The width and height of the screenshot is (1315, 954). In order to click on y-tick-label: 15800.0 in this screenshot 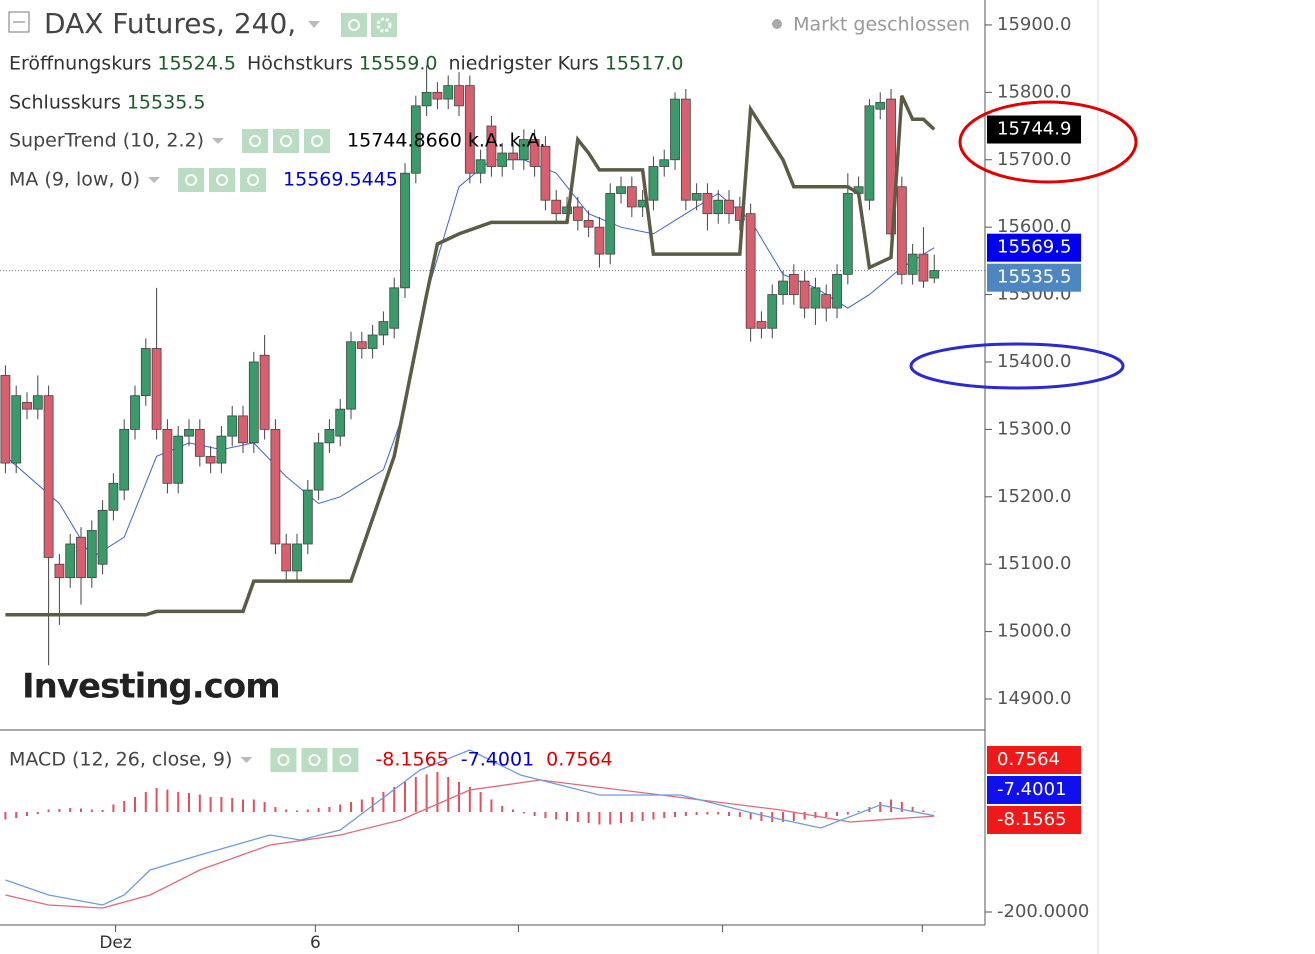, I will do `click(1034, 91)`.